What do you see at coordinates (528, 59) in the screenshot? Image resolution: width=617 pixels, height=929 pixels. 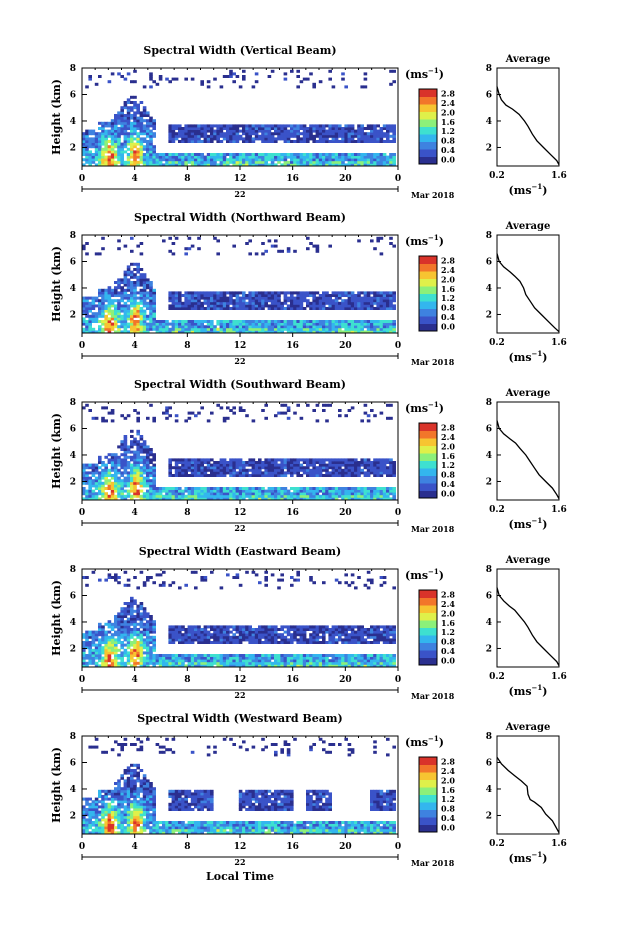 I see `average-title: Average` at bounding box center [528, 59].